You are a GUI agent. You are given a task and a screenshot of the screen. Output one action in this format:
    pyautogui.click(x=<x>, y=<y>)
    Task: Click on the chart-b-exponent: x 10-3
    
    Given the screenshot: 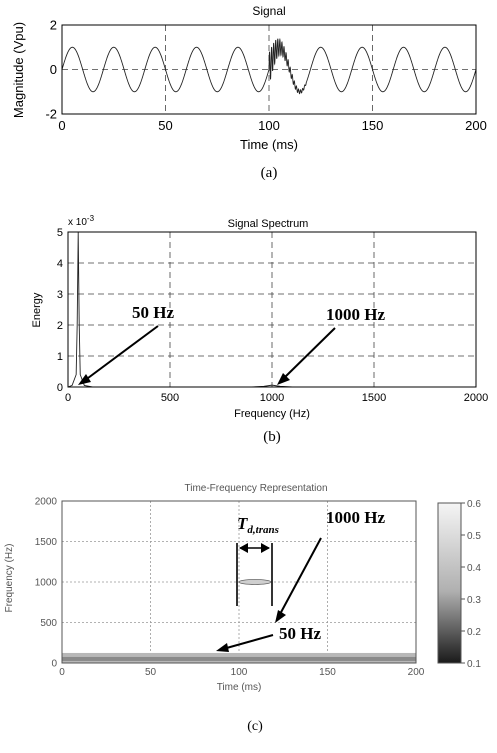 What is the action you would take?
    pyautogui.click(x=81, y=221)
    